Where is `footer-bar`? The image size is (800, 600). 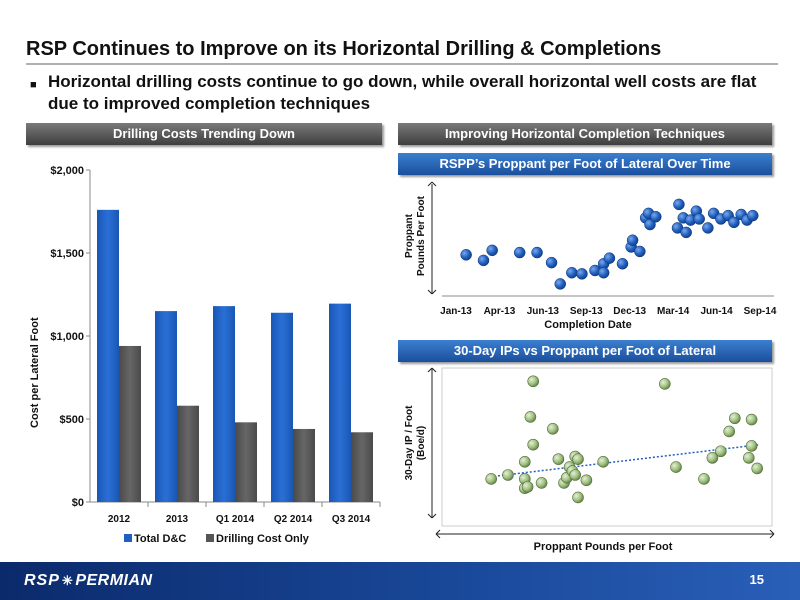 footer-bar is located at coordinates (400, 581).